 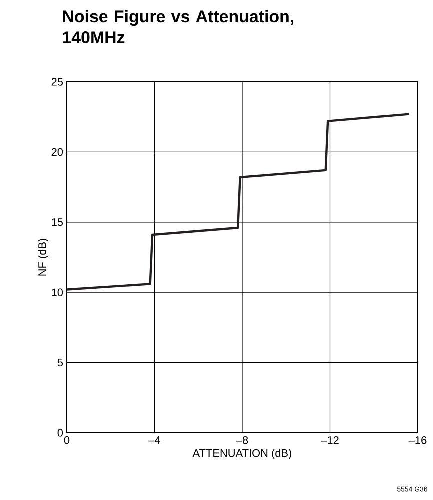 What do you see at coordinates (178, 27) in the screenshot?
I see `chart-title: Noise Figure vs Attenuation, 140MHz` at bounding box center [178, 27].